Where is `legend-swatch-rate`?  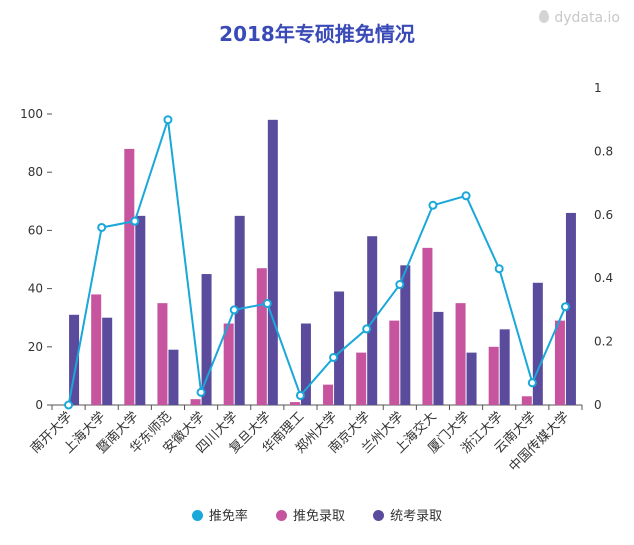
legend-swatch-rate is located at coordinates (197, 515).